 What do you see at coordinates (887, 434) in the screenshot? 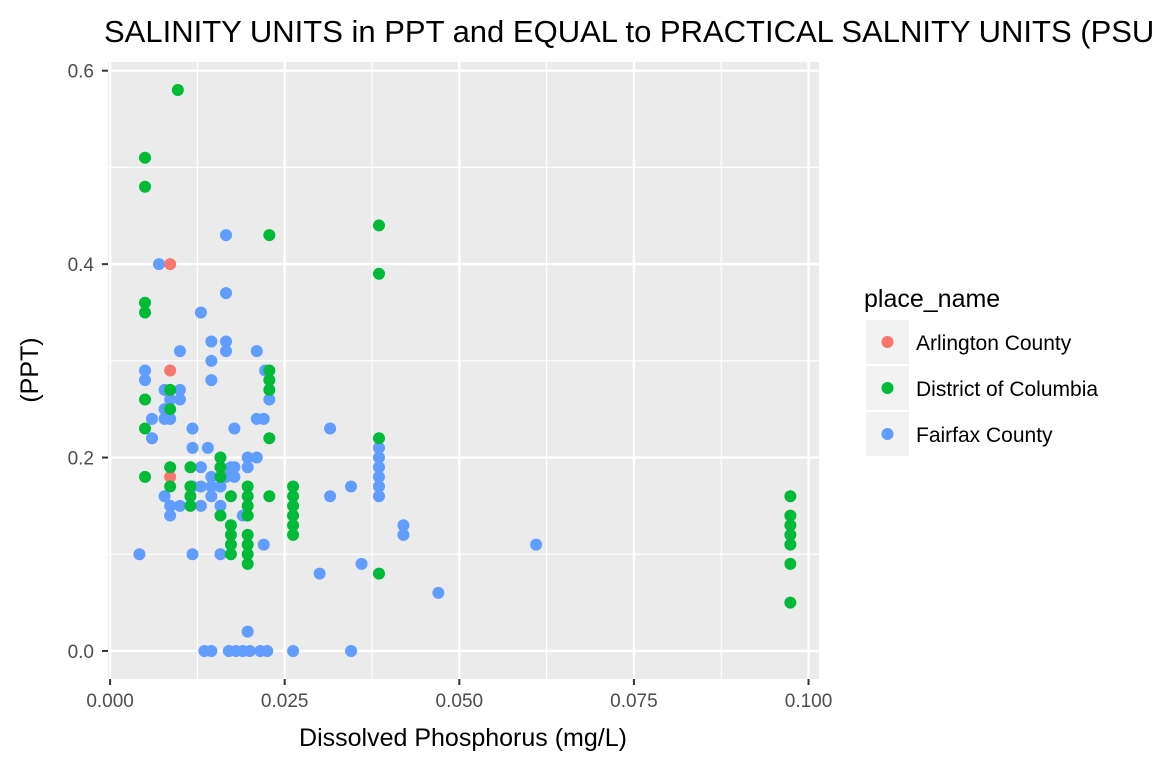
I see `legend-marker-fairfax-county` at bounding box center [887, 434].